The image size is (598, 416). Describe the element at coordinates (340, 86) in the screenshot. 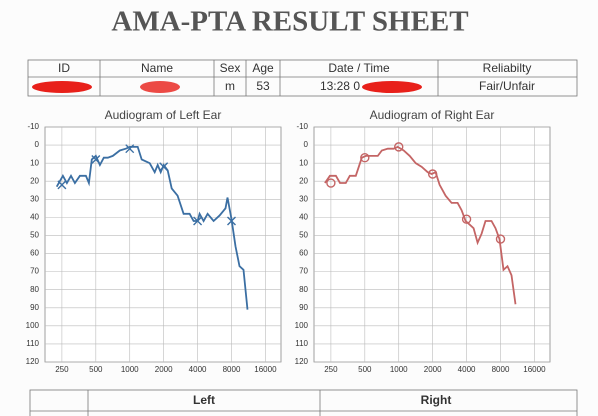

I see `datetime-cell: 13:28 0` at that location.